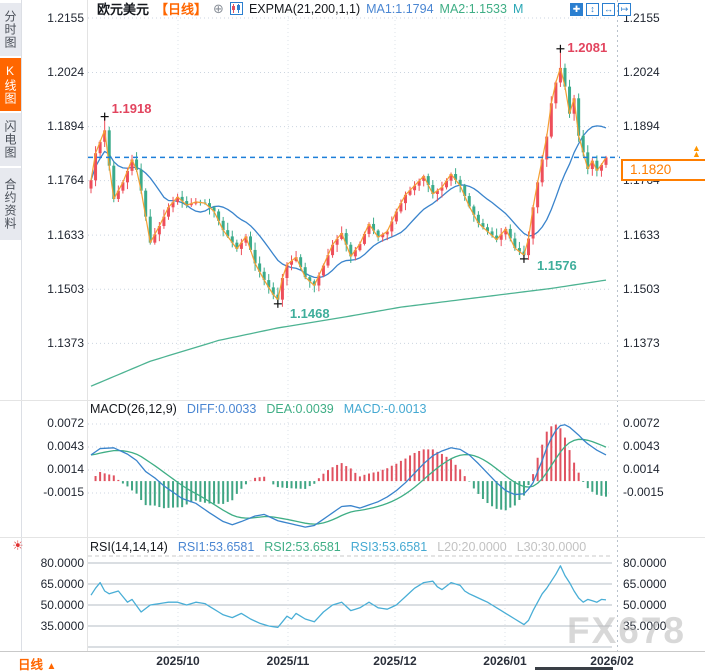  I want to click on x-axis-label: 2026/01, so click(505, 661).